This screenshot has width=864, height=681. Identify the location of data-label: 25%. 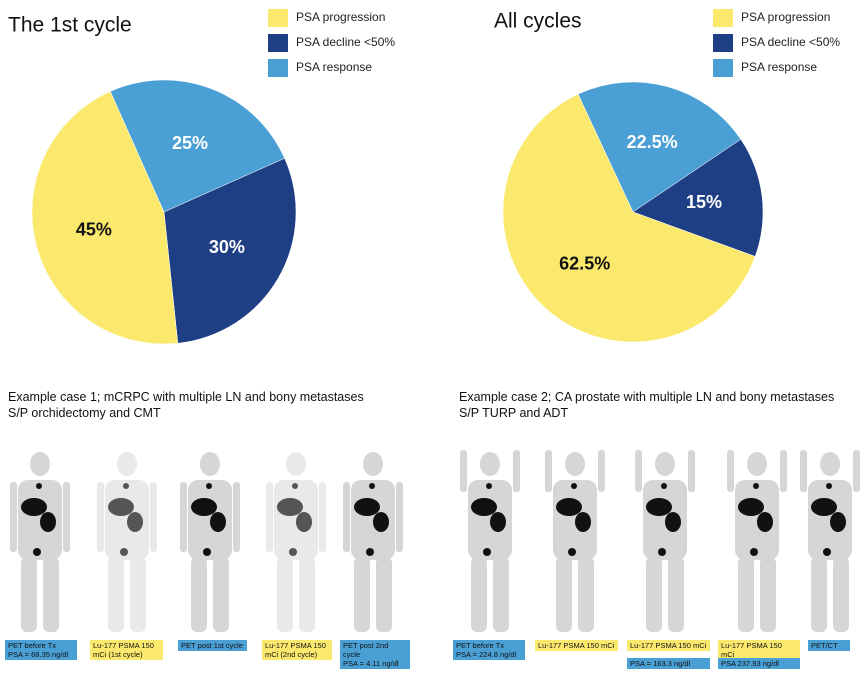
(190, 143).